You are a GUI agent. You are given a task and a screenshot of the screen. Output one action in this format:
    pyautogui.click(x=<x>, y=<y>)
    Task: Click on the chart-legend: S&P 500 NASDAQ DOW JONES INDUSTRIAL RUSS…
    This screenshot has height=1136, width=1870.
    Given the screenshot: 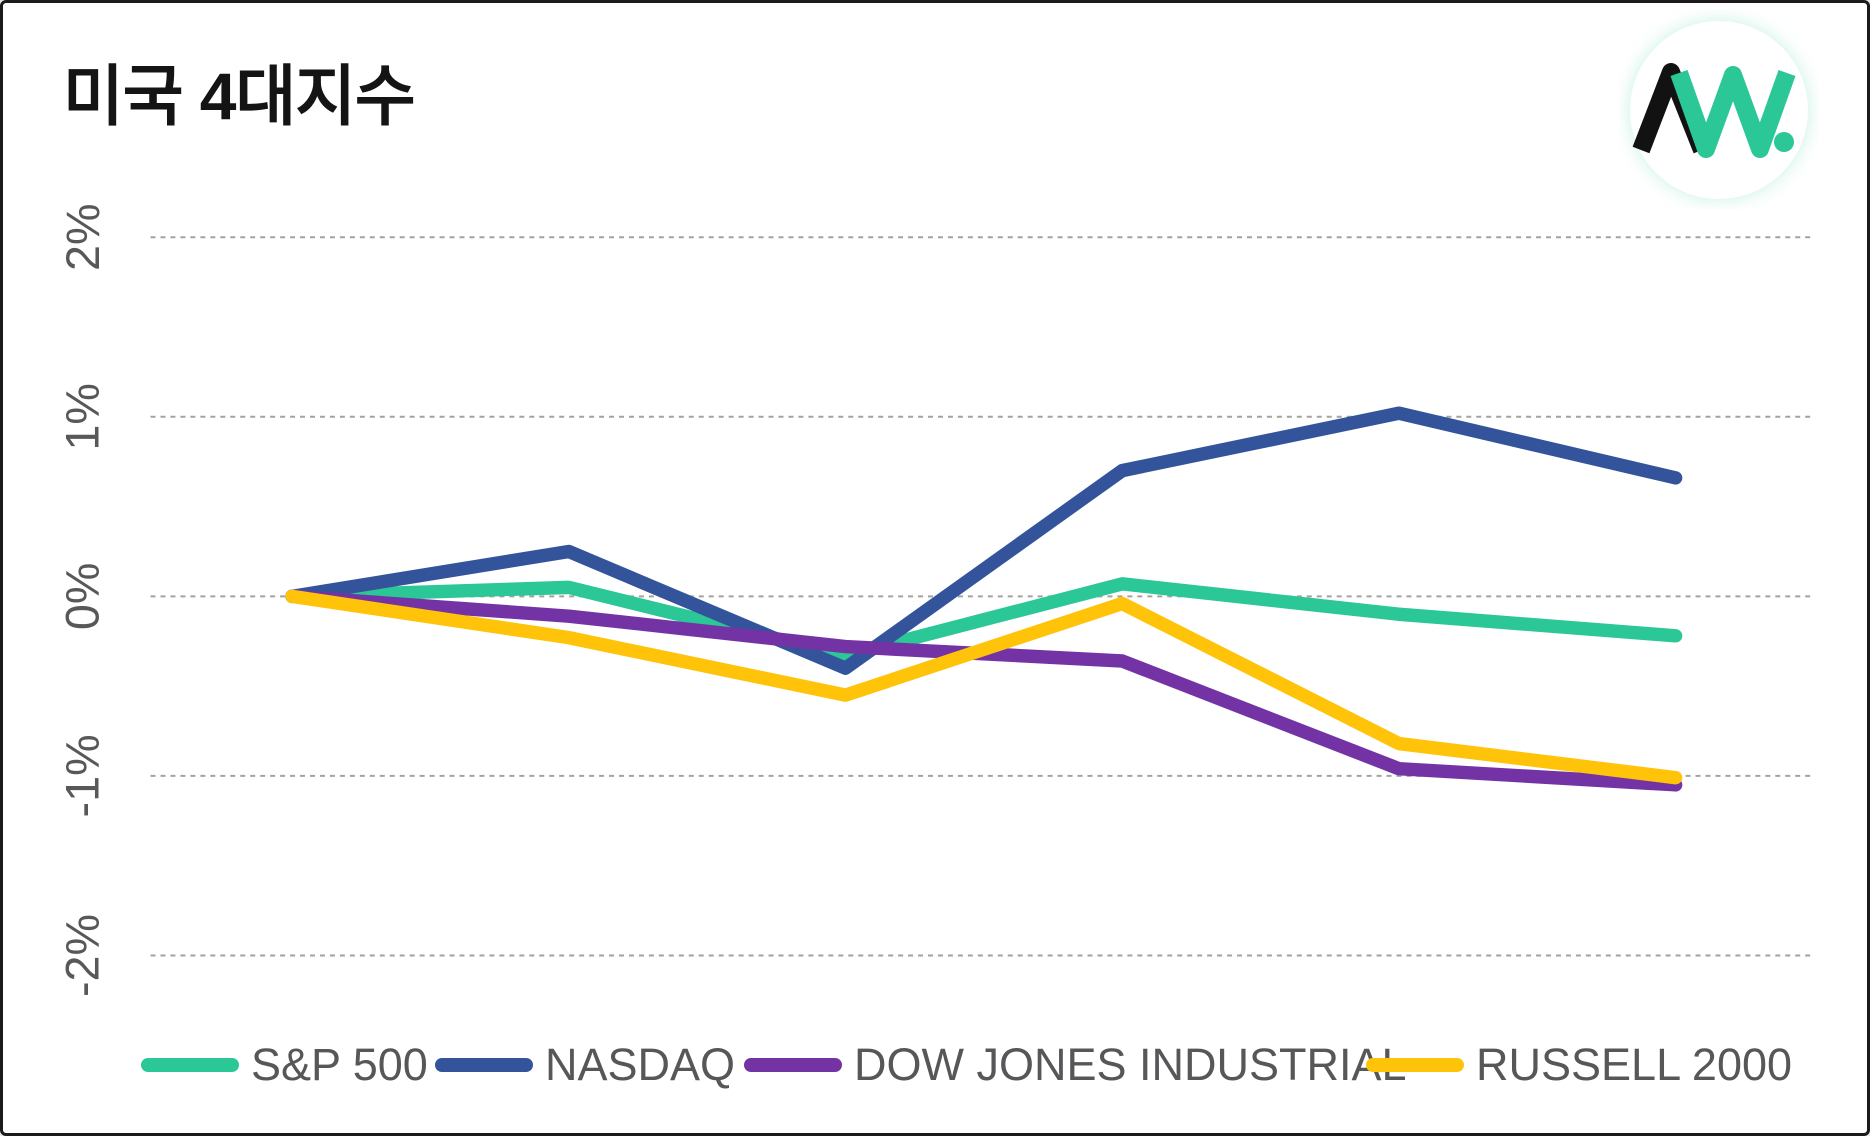 What is the action you would take?
    pyautogui.click(x=935, y=1065)
    